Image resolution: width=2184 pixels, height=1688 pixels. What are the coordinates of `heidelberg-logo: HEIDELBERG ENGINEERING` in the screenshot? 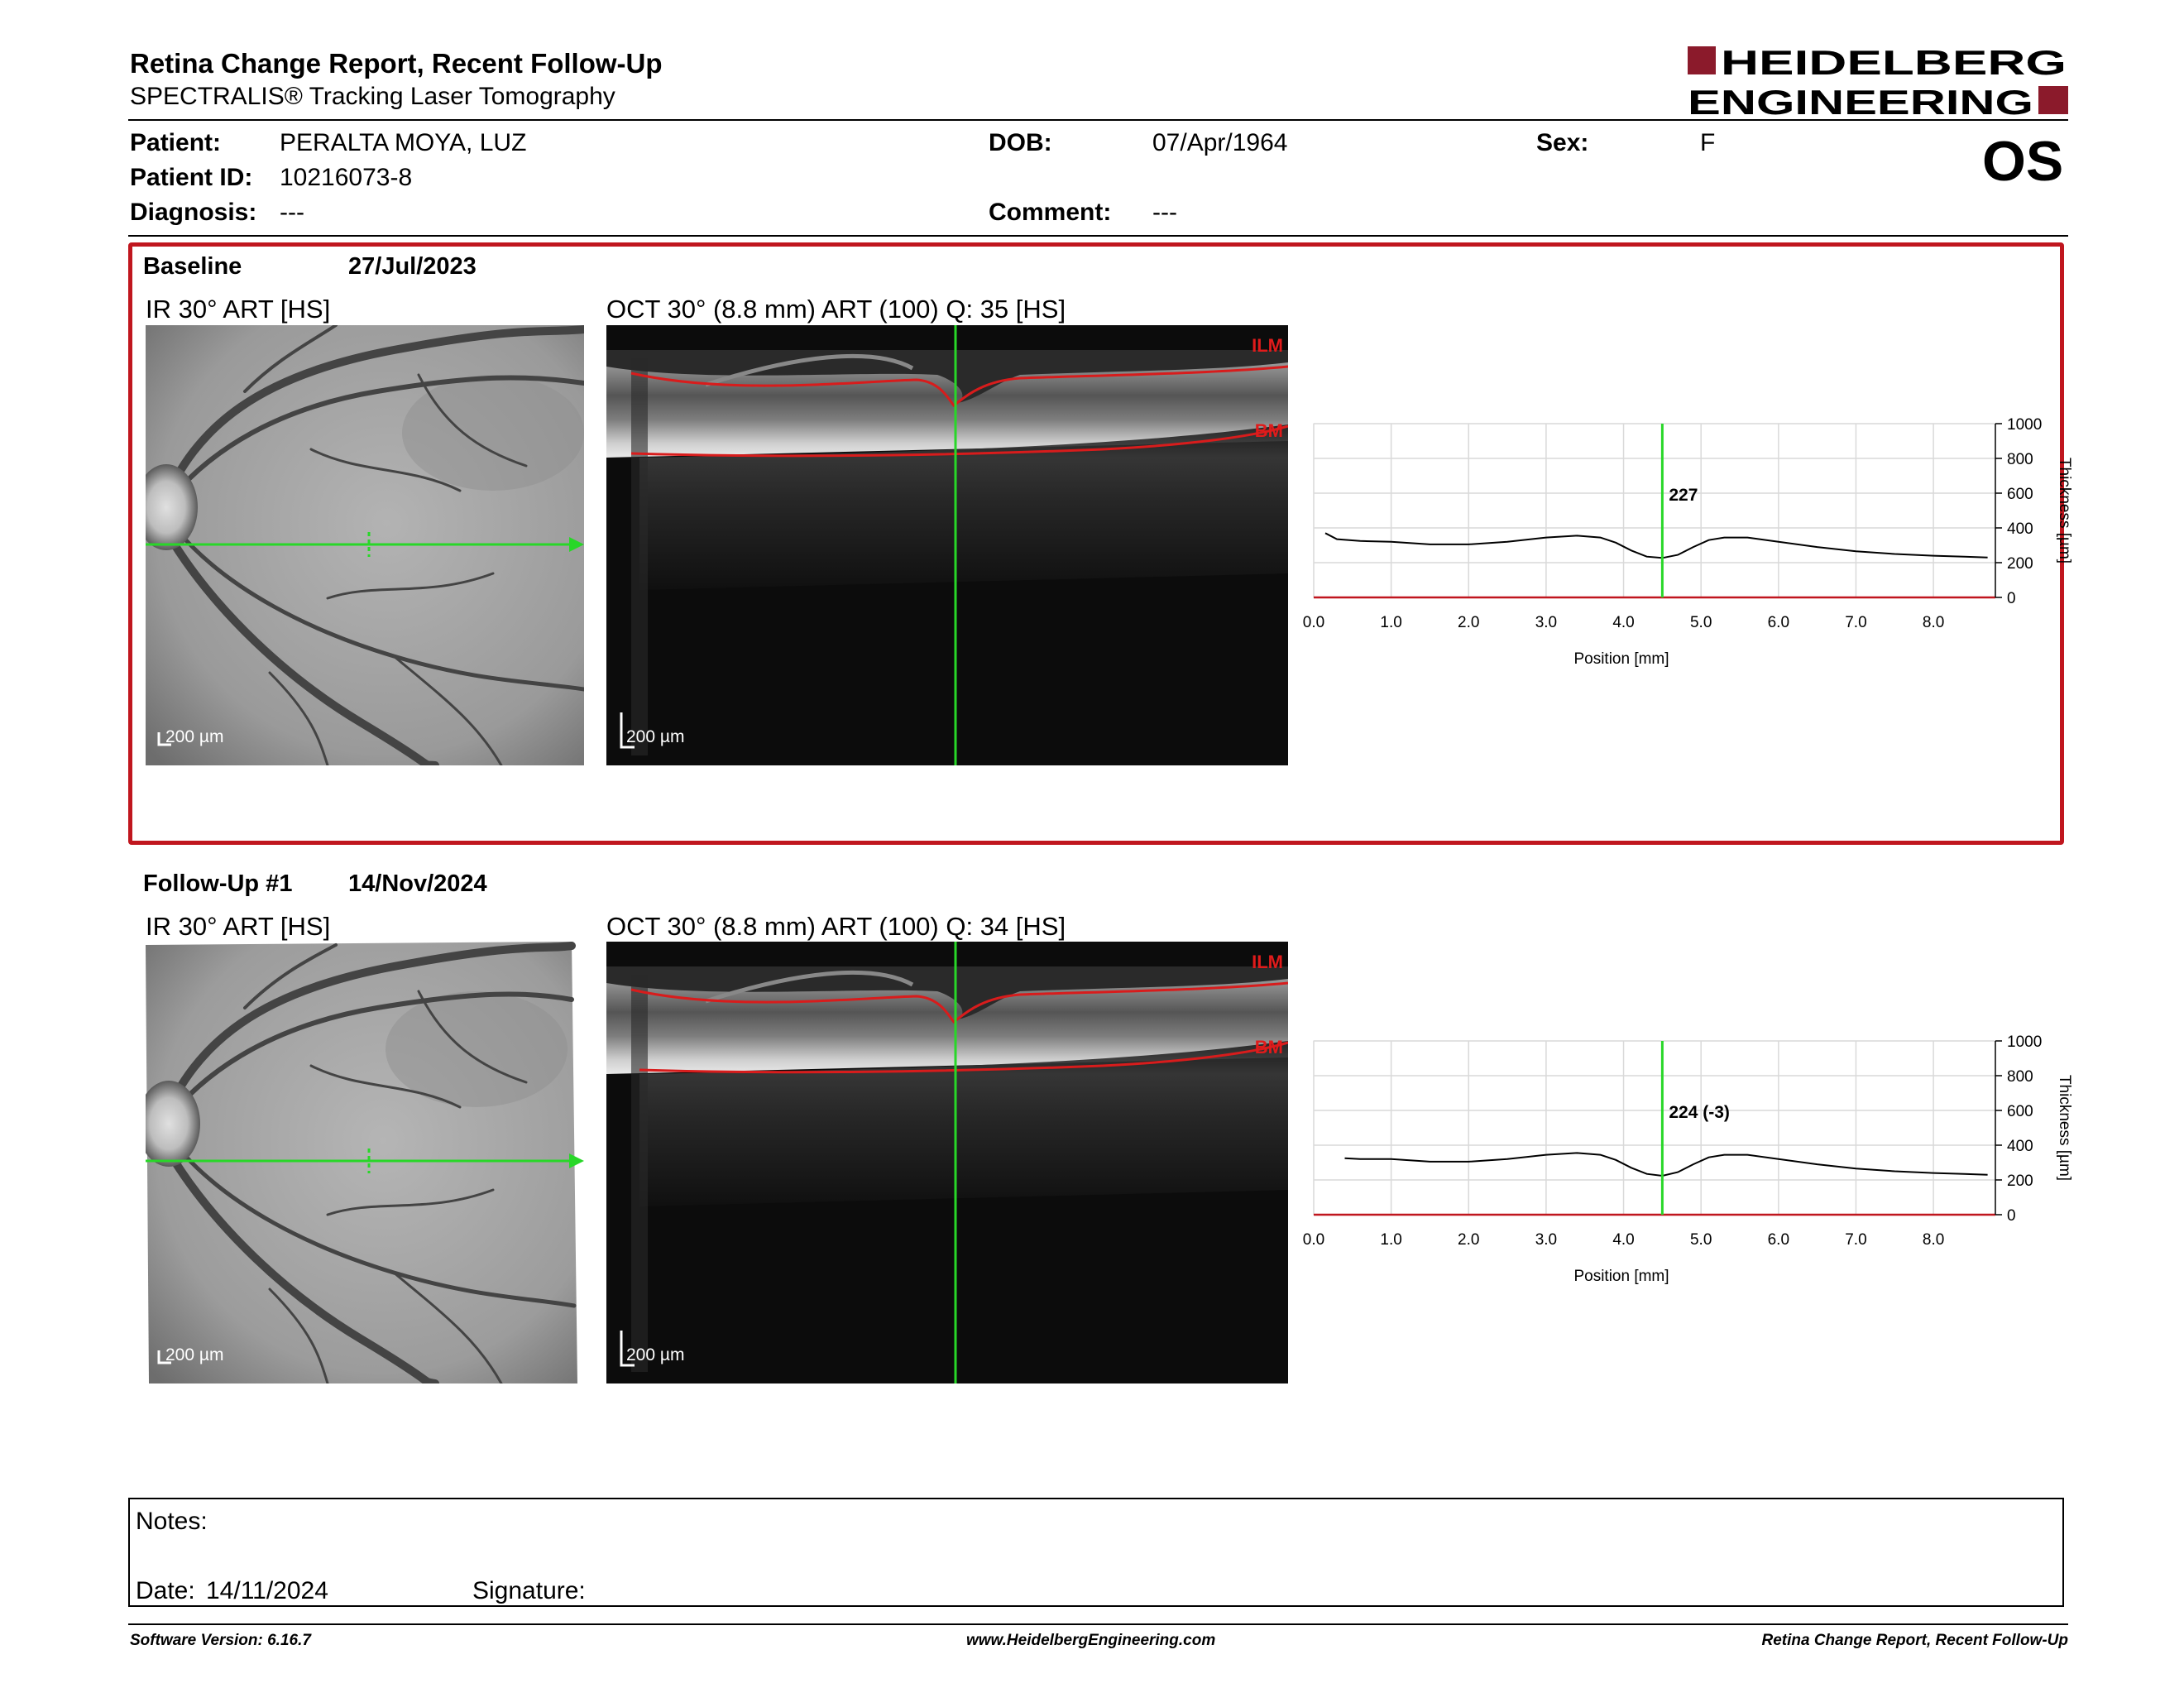 It's located at (1878, 82).